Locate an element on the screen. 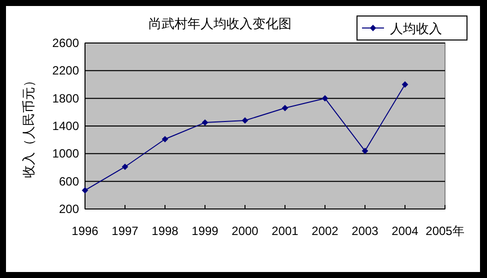  x-tick-label: 2004 is located at coordinates (405, 231).